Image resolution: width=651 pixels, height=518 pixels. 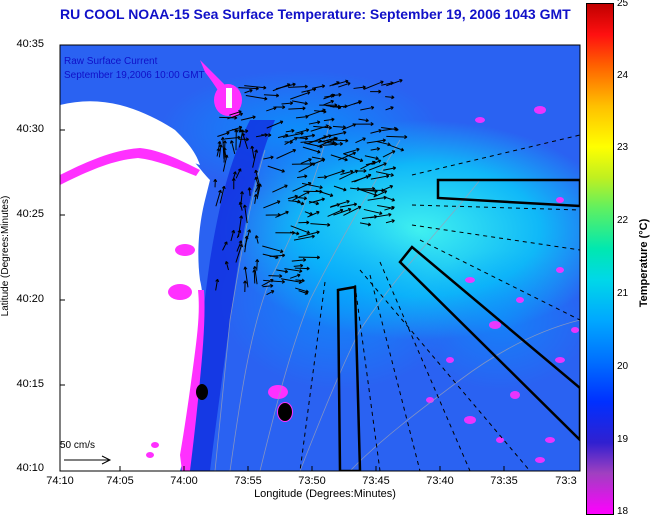 I want to click on x-tick-label: 73:40, so click(x=440, y=481).